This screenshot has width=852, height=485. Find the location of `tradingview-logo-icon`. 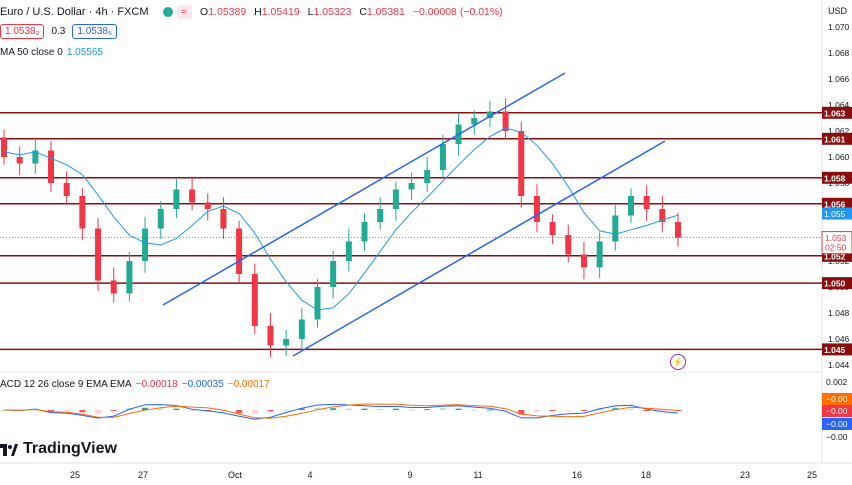

tradingview-logo-icon is located at coordinates (9, 449).